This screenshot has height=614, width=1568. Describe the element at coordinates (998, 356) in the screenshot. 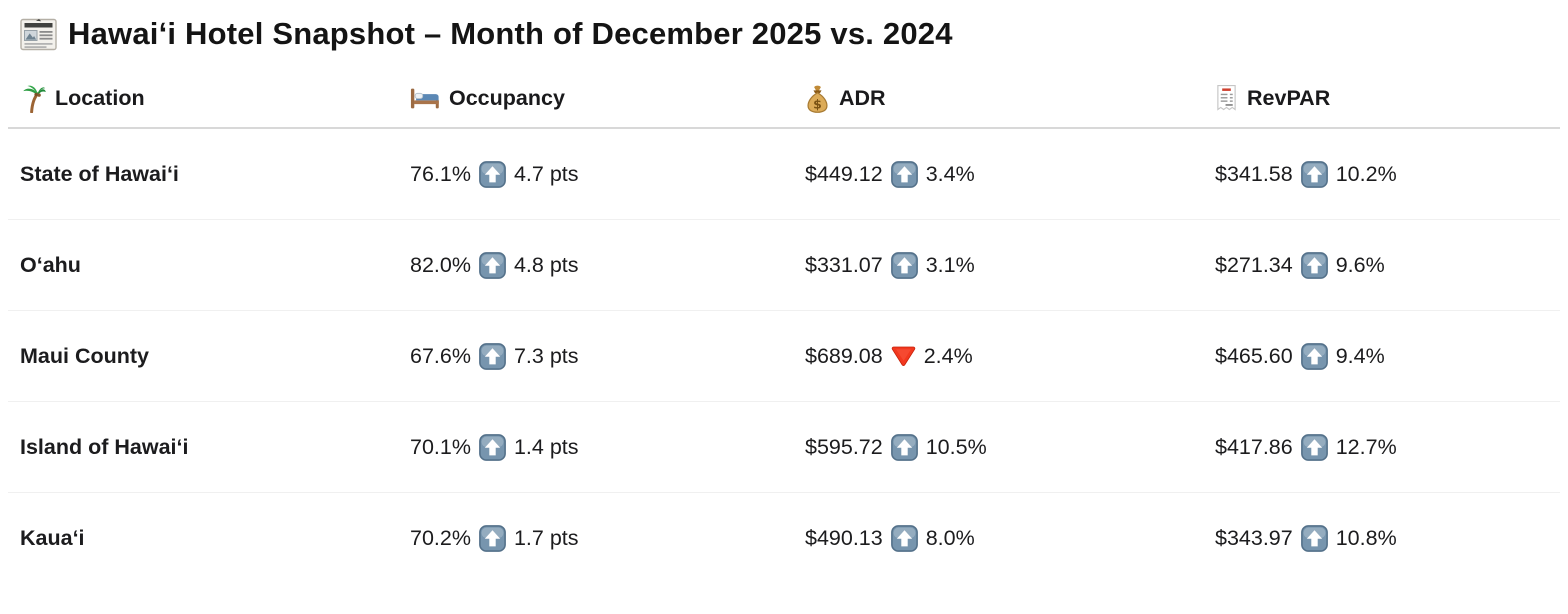

I see `adr-cell: $689.08 2.4%` at that location.